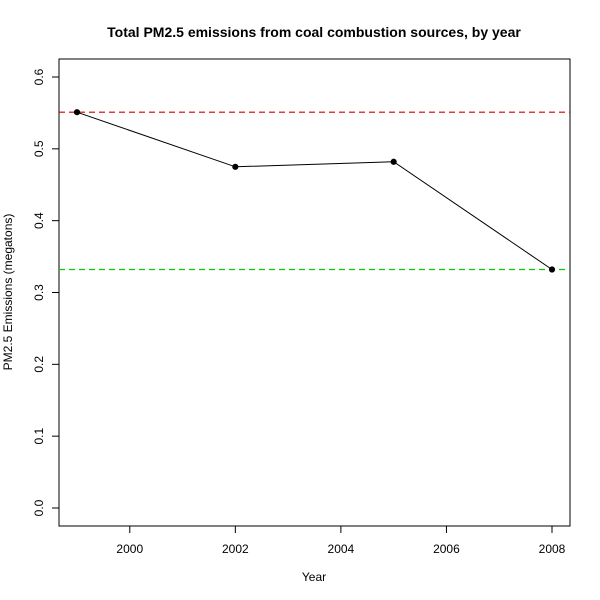 This screenshot has width=600, height=600. I want to click on x-tick-label: 2000, so click(129, 549).